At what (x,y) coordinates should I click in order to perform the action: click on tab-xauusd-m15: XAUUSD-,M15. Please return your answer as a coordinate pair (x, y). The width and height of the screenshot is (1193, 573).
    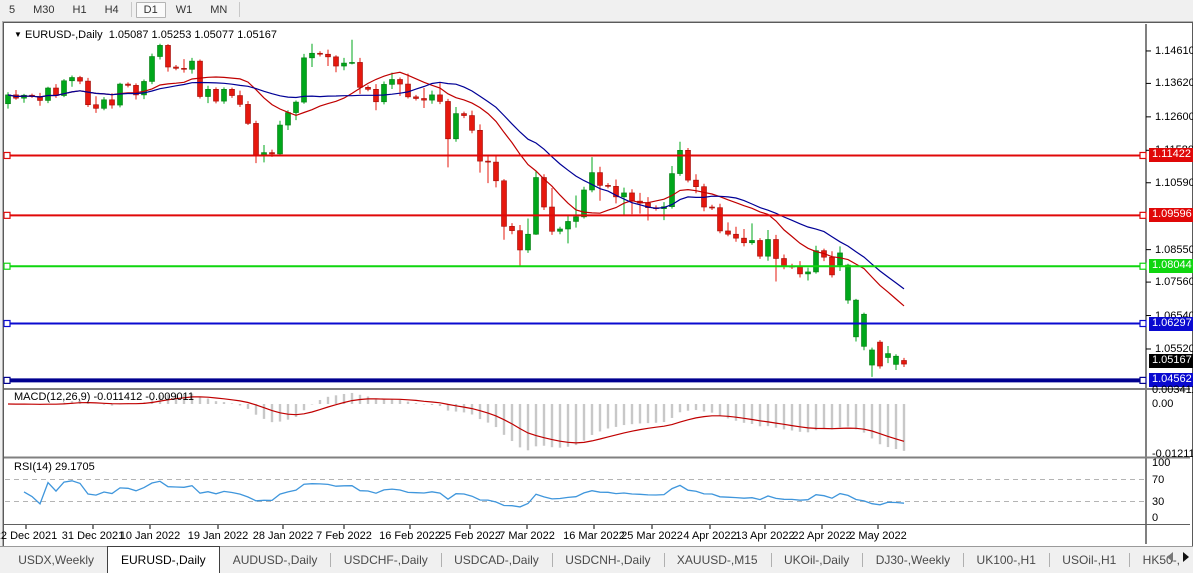
    Looking at the image, I should click on (717, 560).